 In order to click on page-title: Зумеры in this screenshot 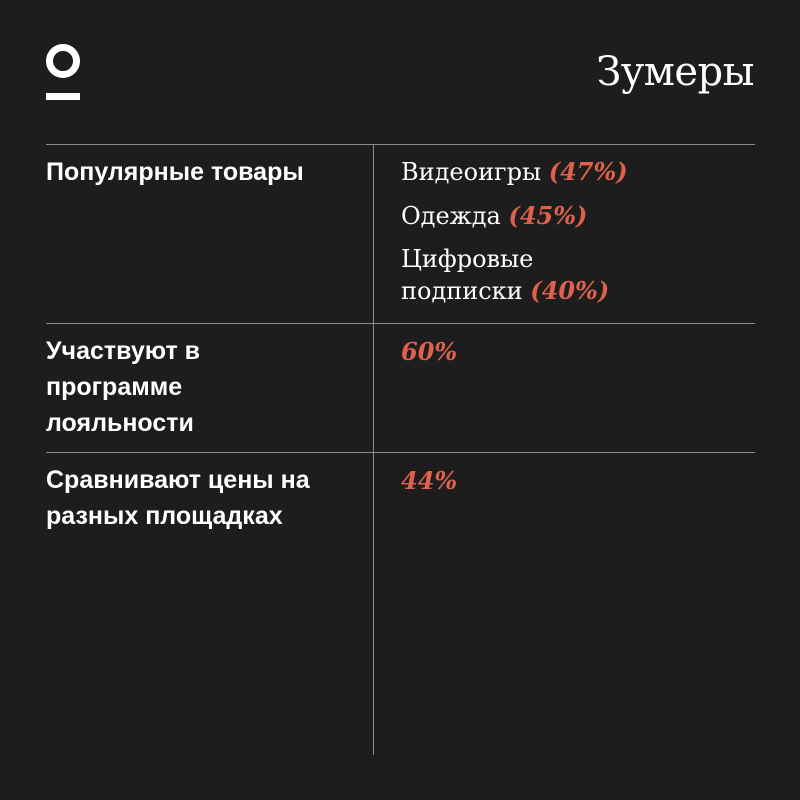, I will do `click(675, 72)`.